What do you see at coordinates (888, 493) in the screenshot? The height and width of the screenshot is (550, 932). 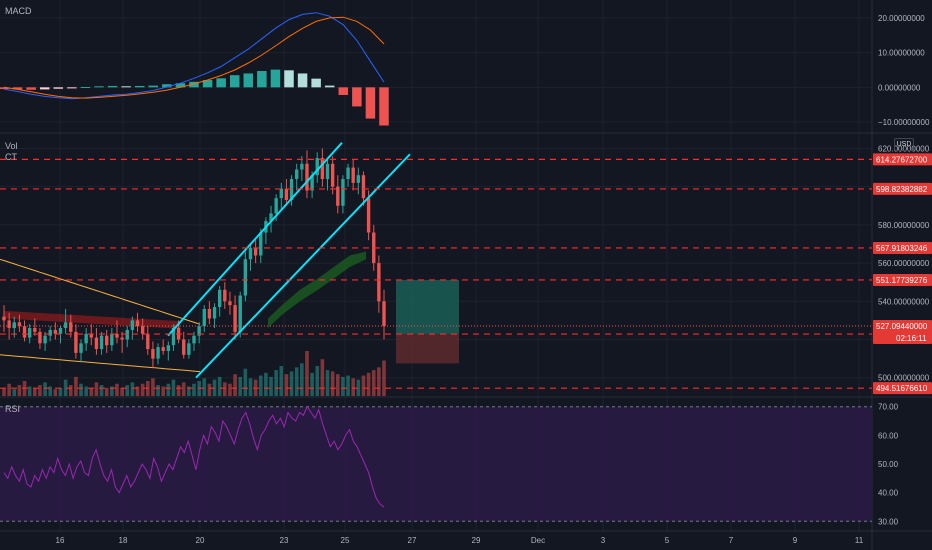 I see `rsi-y-tick: 40.00` at bounding box center [888, 493].